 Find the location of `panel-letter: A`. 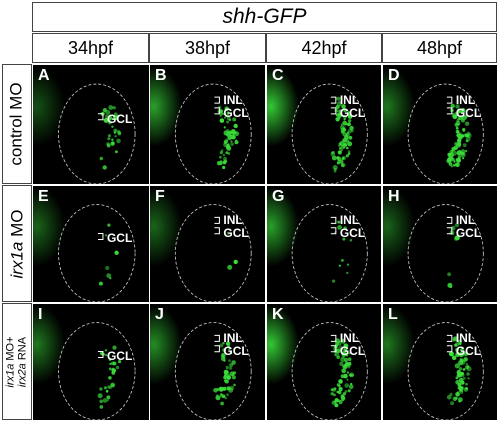

panel-letter: A is located at coordinates (44, 75).